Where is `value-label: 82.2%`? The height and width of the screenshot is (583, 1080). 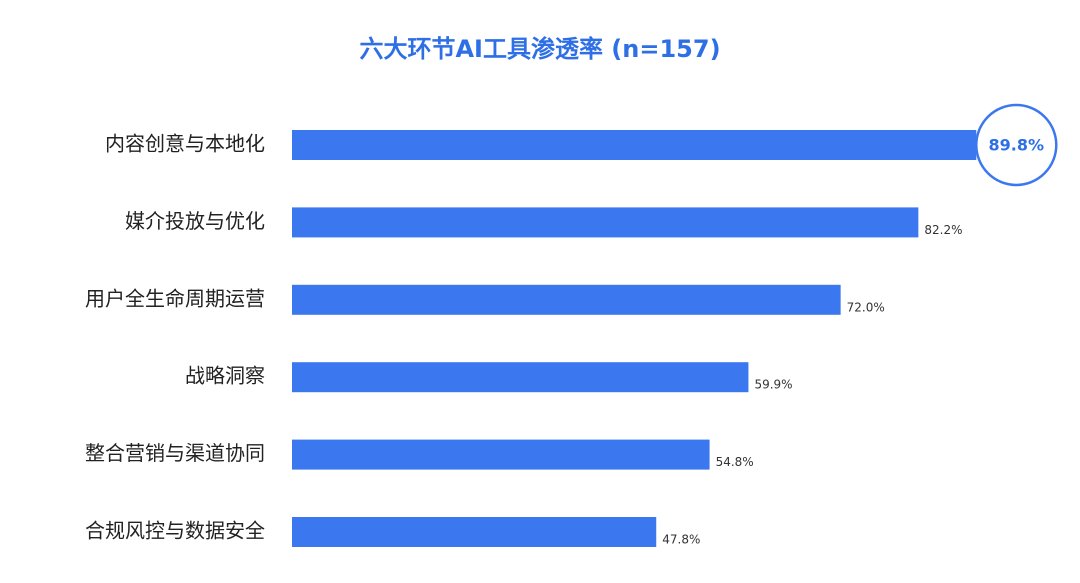
value-label: 82.2% is located at coordinates (943, 230).